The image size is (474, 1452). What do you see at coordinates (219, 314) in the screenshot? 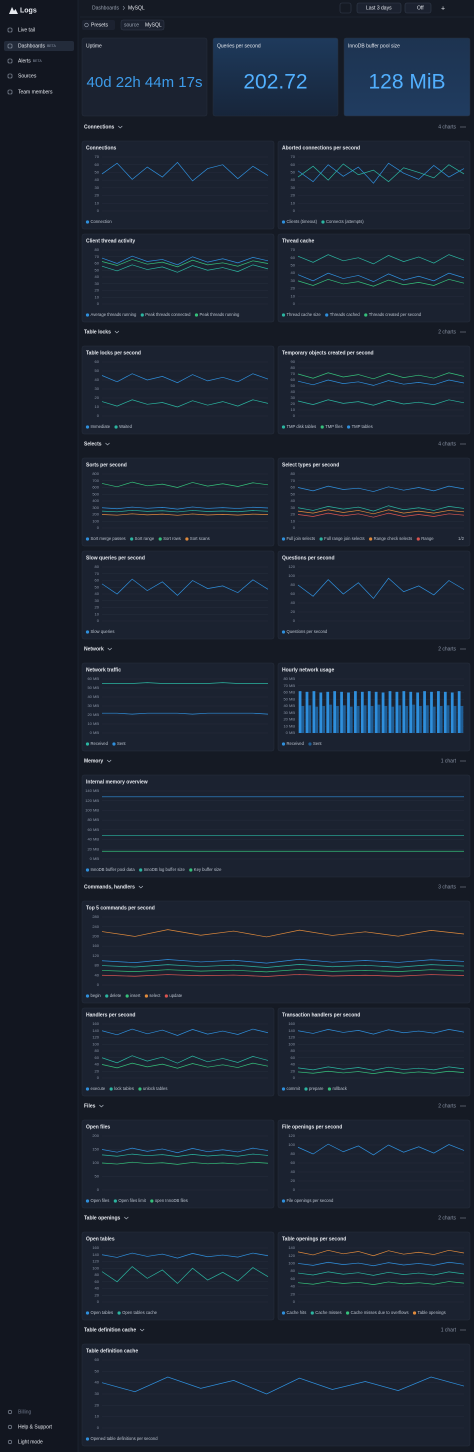
I see `legend-label: Peak threads running` at bounding box center [219, 314].